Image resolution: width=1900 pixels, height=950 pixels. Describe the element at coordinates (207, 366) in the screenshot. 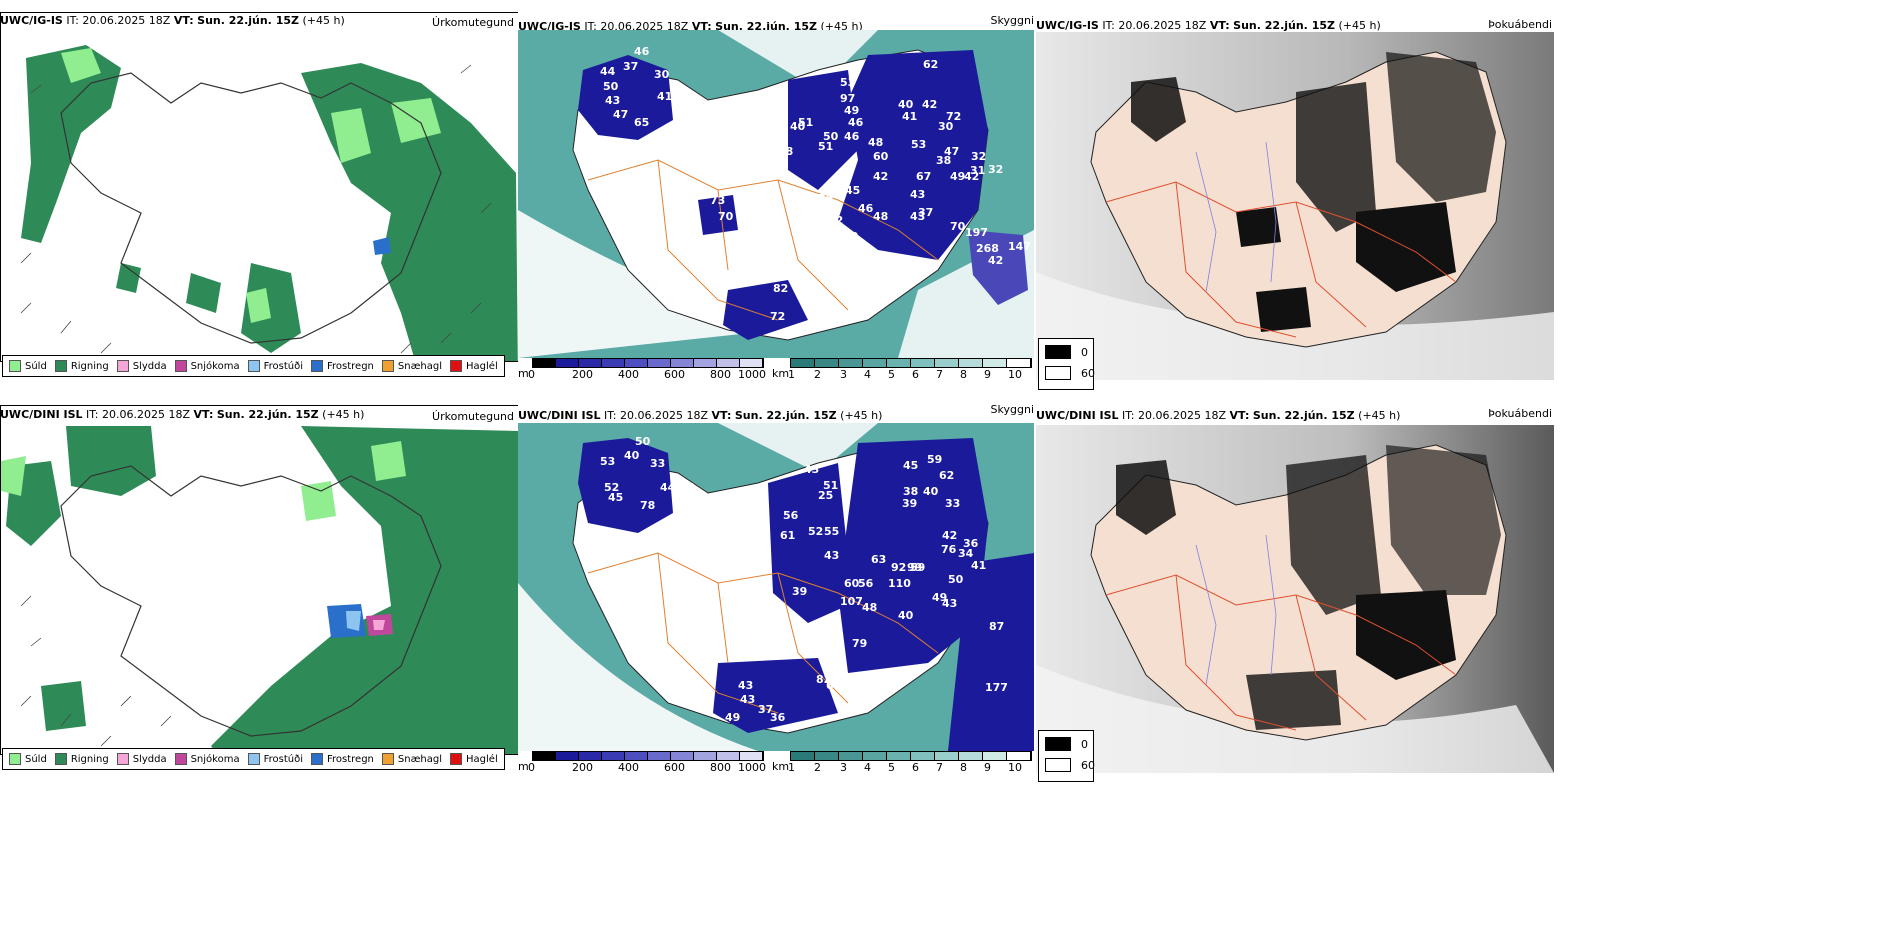

I see `legend-item: Snjókoma` at that location.